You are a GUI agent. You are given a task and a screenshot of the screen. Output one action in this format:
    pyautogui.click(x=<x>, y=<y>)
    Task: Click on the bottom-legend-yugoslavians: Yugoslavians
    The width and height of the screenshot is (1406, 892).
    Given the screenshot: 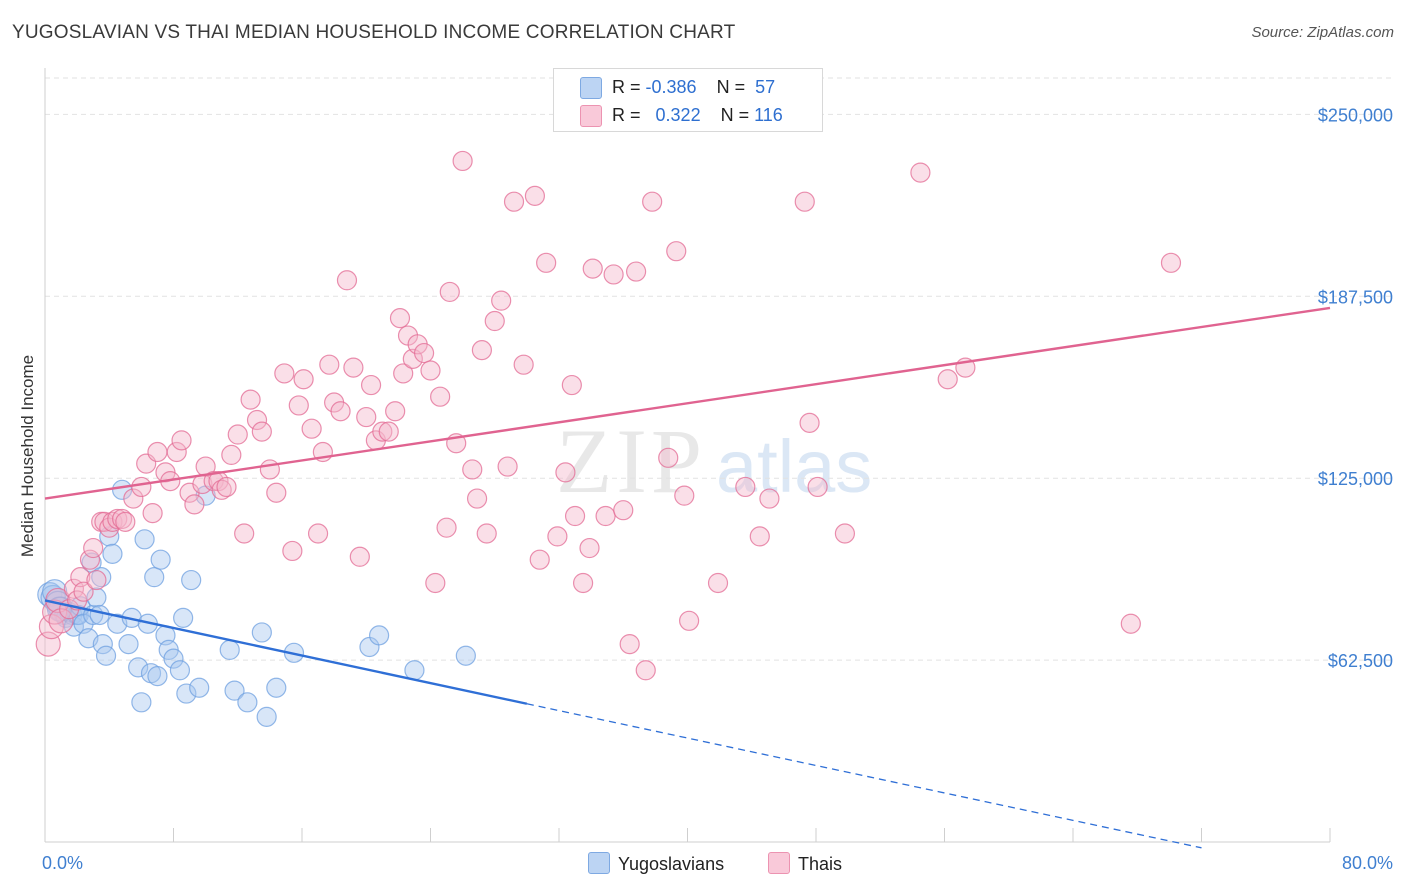 What is the action you would take?
    pyautogui.click(x=656, y=863)
    